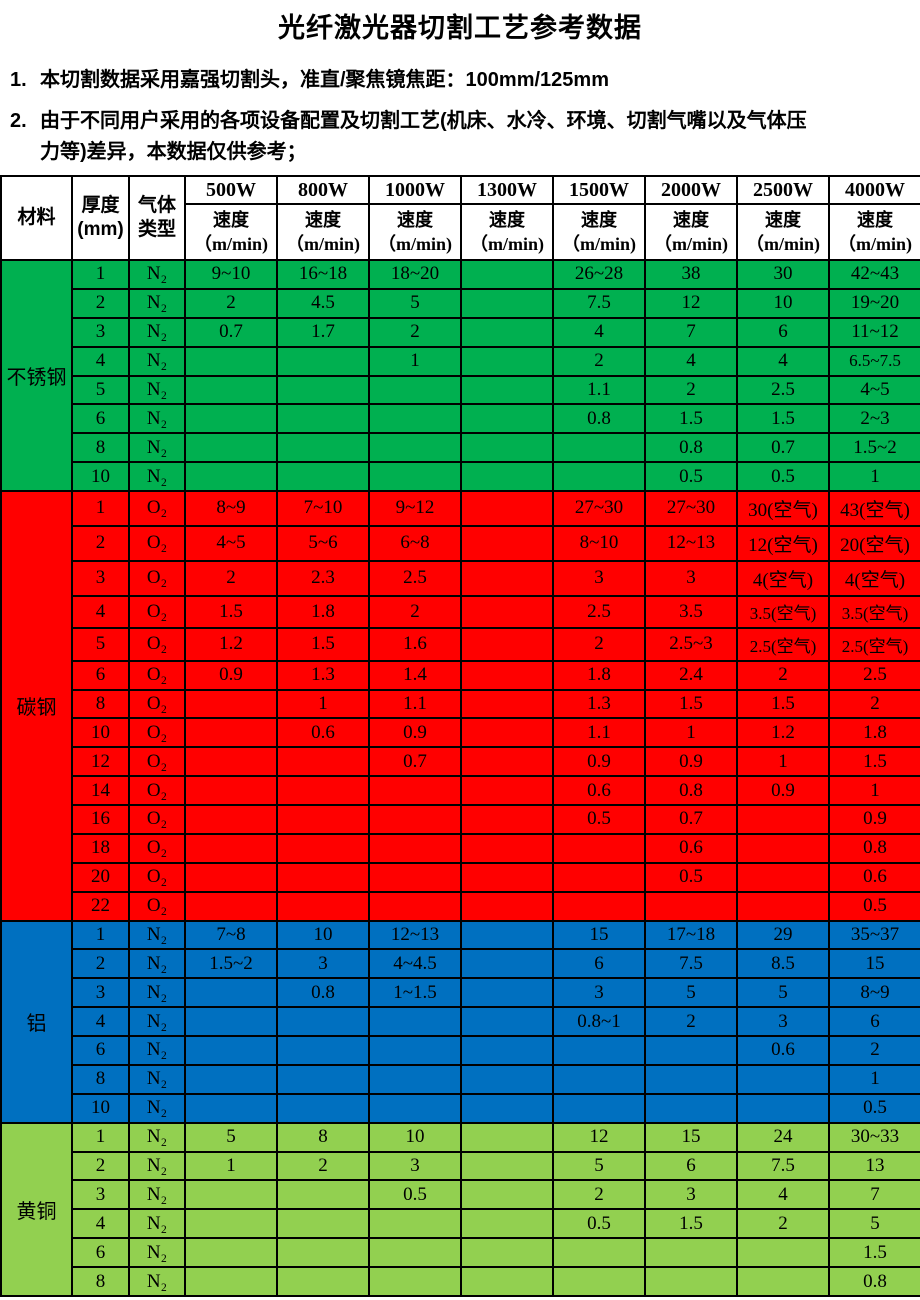 The image size is (920, 1300). Describe the element at coordinates (783, 543) in the screenshot. I see `speed-cell: 12(空气)` at that location.